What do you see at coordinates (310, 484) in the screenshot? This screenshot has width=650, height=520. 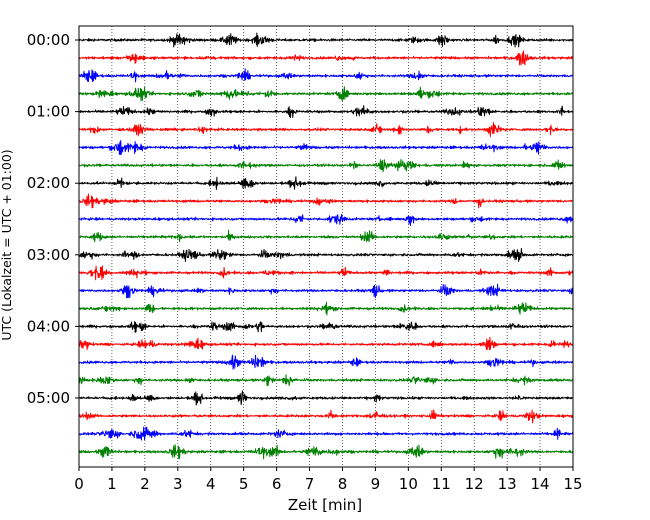 I see `x-tick-label: 7` at bounding box center [310, 484].